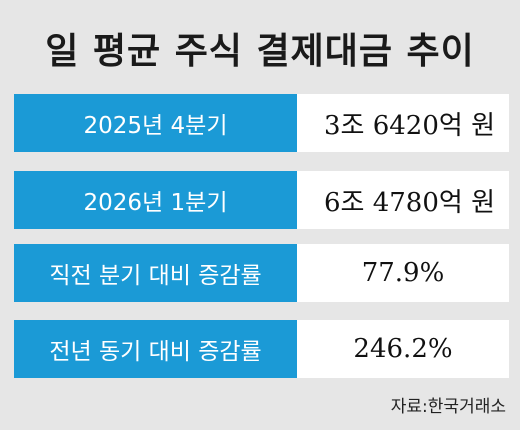 This screenshot has width=520, height=430. I want to click on data-row-yoy-change: 전년 동기 대비 증감률 246.2%, so click(261, 349).